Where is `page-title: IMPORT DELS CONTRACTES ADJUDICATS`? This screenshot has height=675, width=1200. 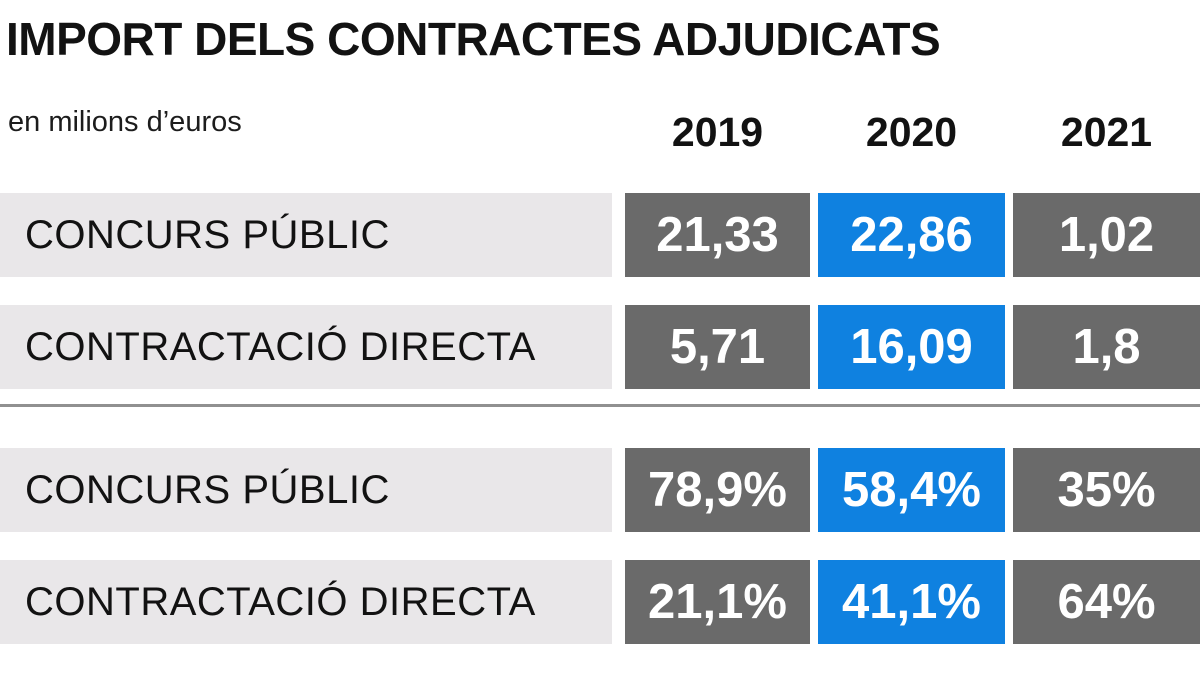 page-title: IMPORT DELS CONTRACTES ADJUDICATS is located at coordinates (473, 39).